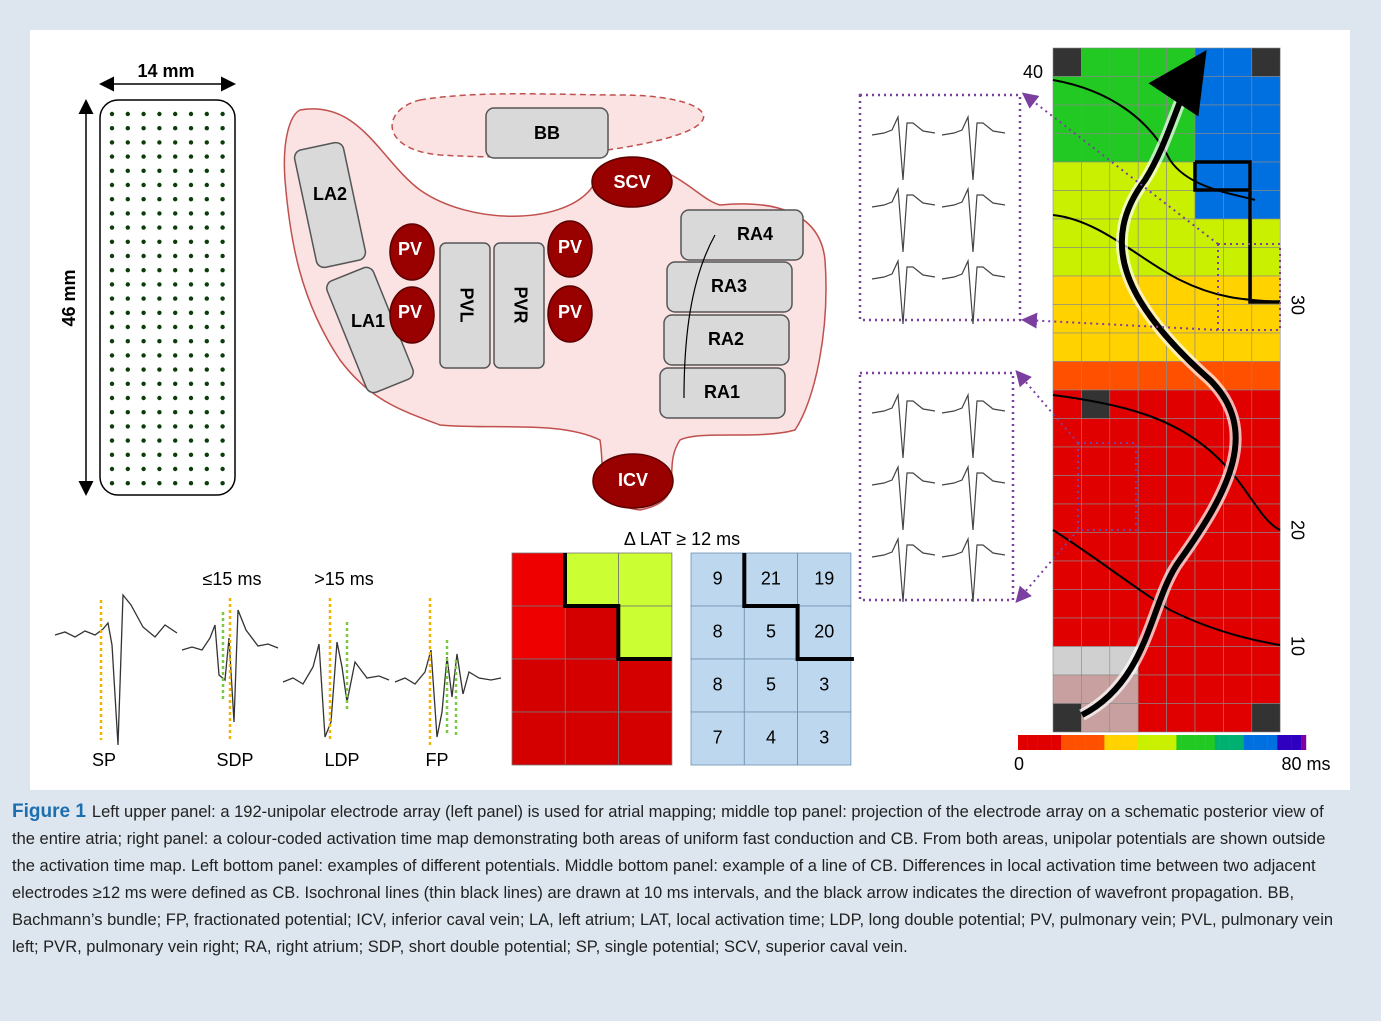 This screenshot has width=1381, height=1021. What do you see at coordinates (1019, 764) in the screenshot?
I see `scale-min: 0` at bounding box center [1019, 764].